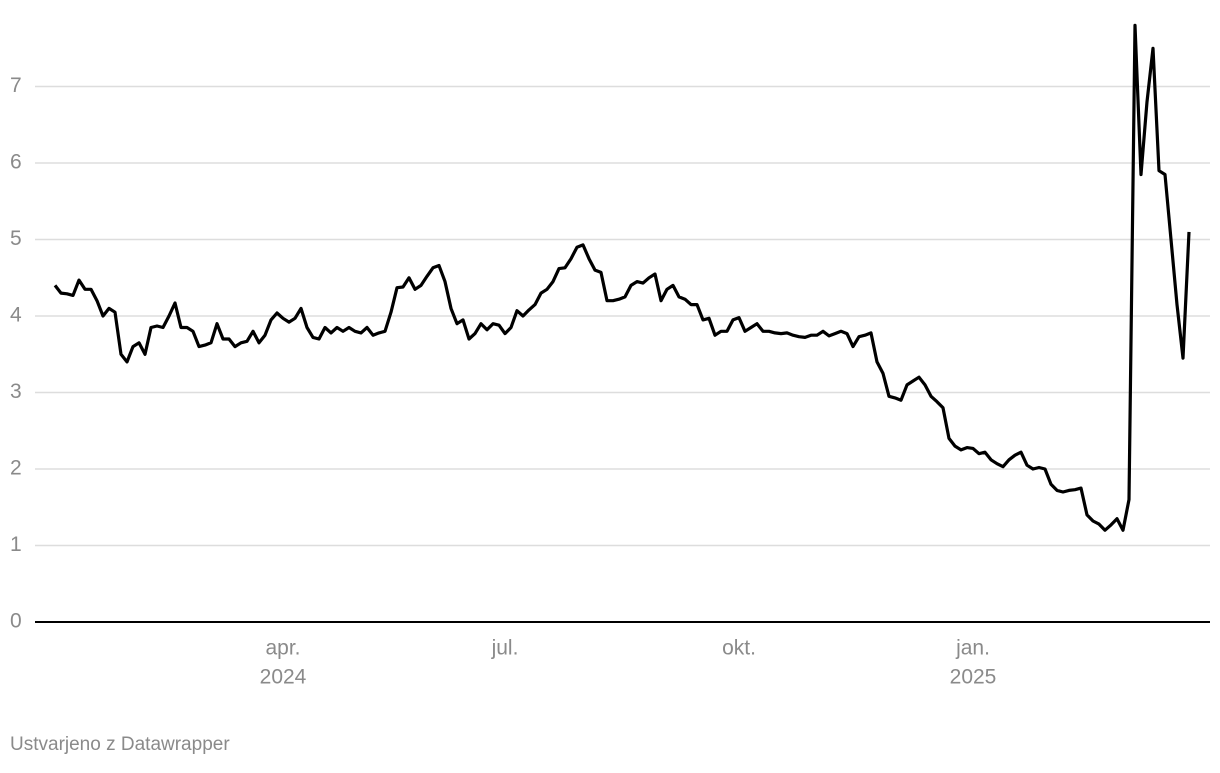 This screenshot has width=1220, height=773. Describe the element at coordinates (16, 162) in the screenshot. I see `y-tick-label: 6` at that location.